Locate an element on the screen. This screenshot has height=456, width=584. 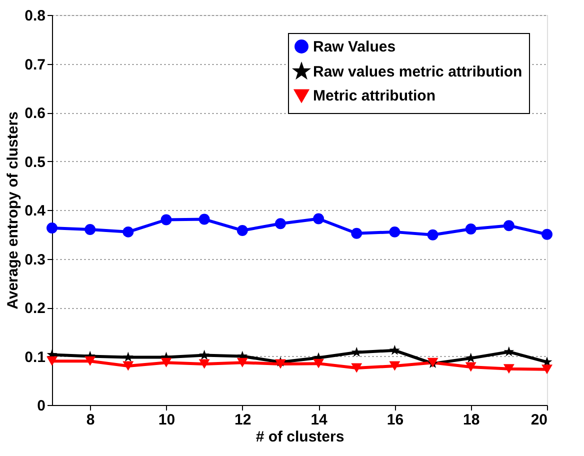
y-tick-label: 0.4 is located at coordinates (35, 211).